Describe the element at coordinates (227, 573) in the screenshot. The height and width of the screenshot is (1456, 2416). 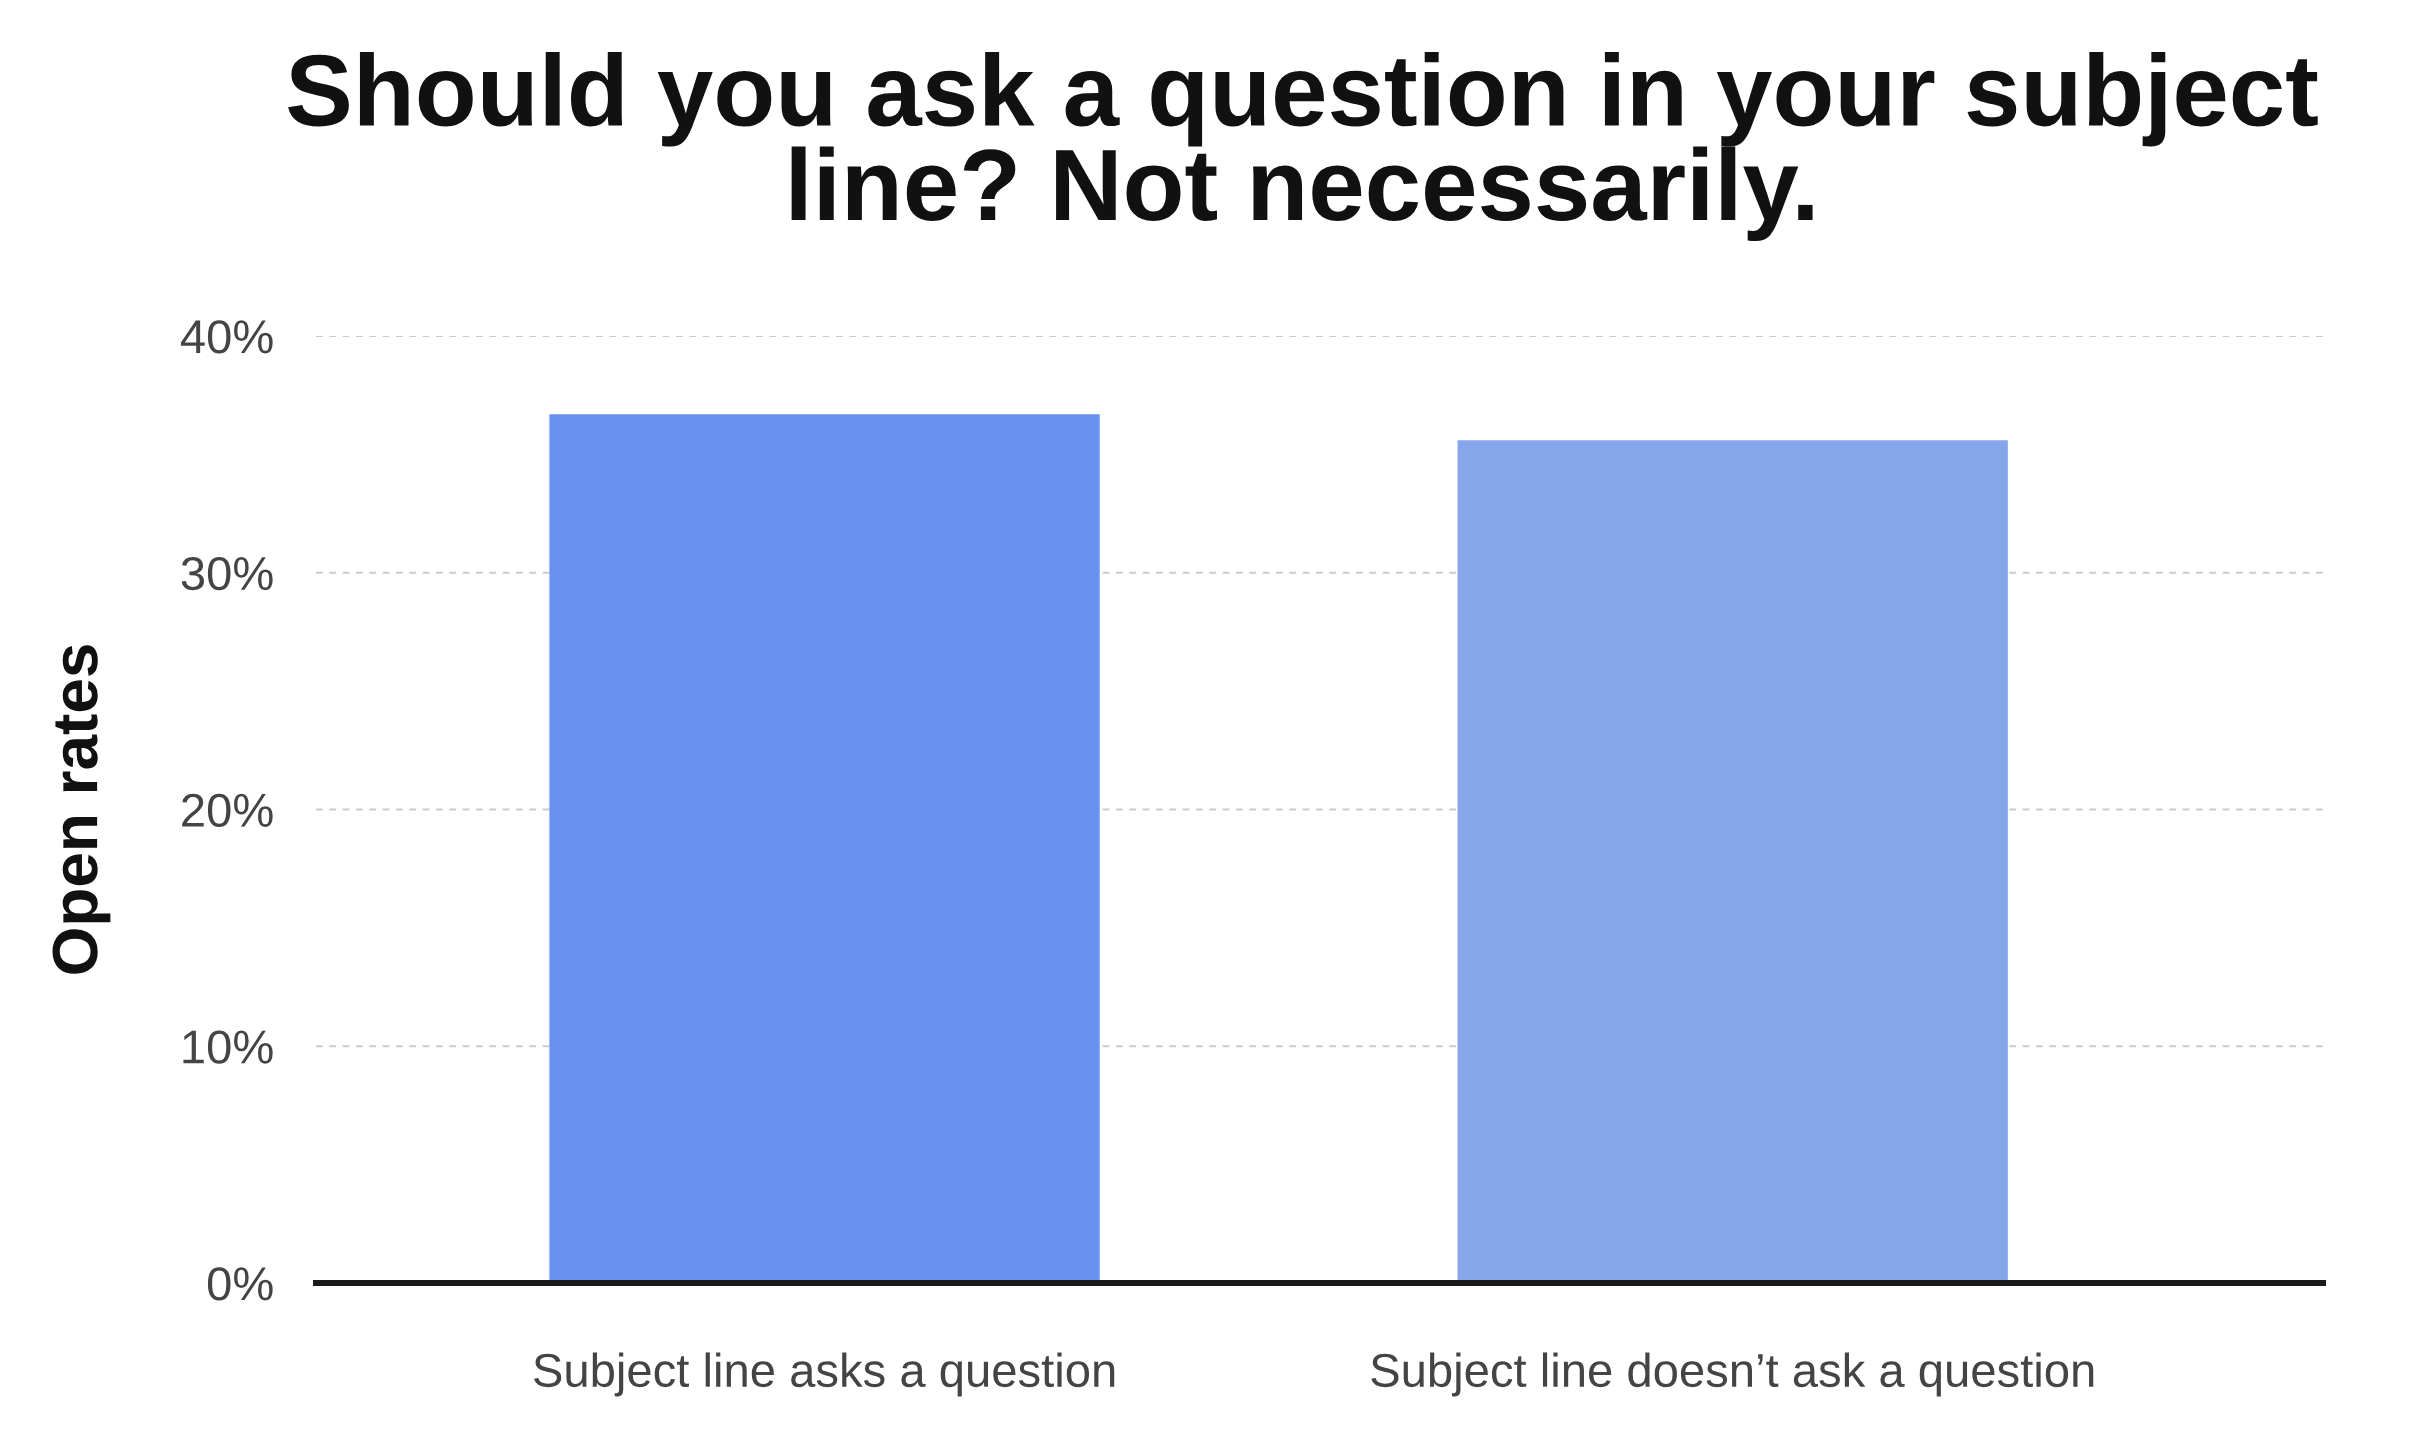
I see `y-tick-label: 30%` at that location.